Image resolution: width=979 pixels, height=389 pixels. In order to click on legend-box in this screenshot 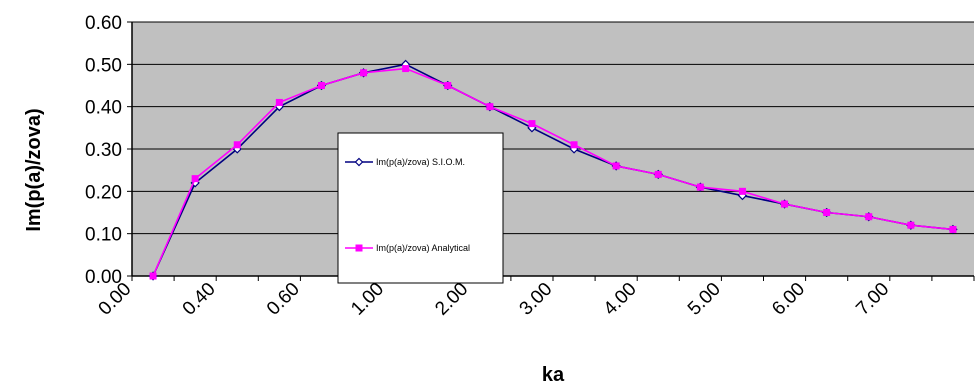, I will do `click(420, 208)`.